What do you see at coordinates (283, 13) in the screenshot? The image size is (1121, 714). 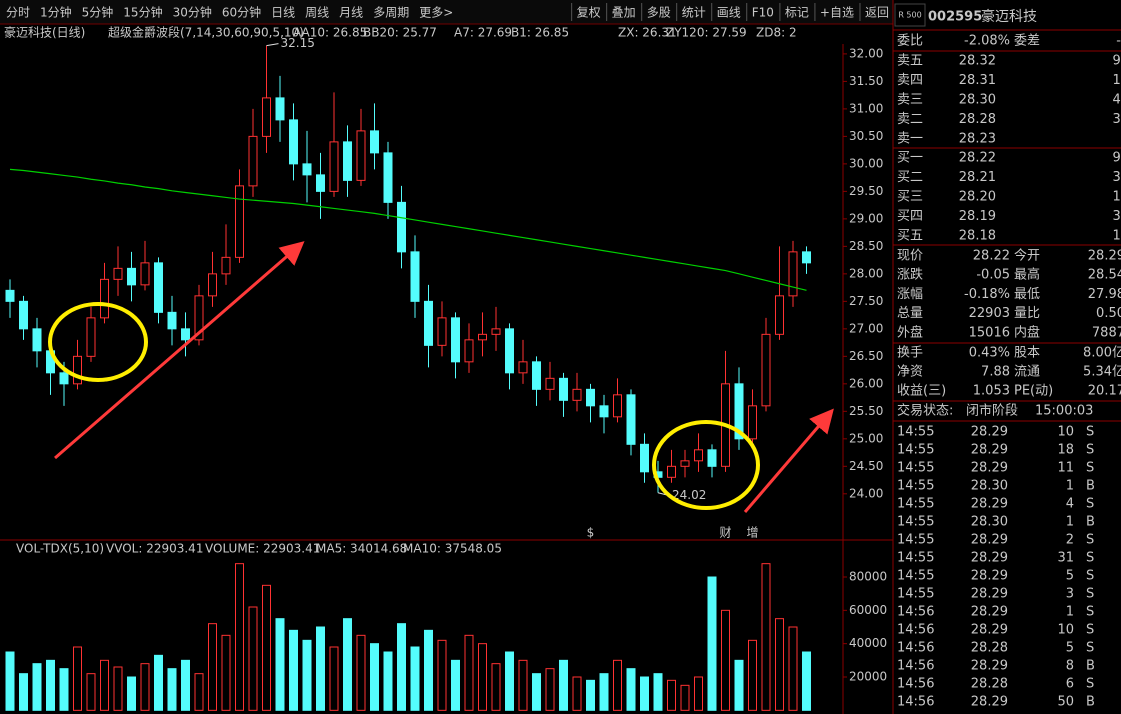 I see `period-tab: 日线` at bounding box center [283, 13].